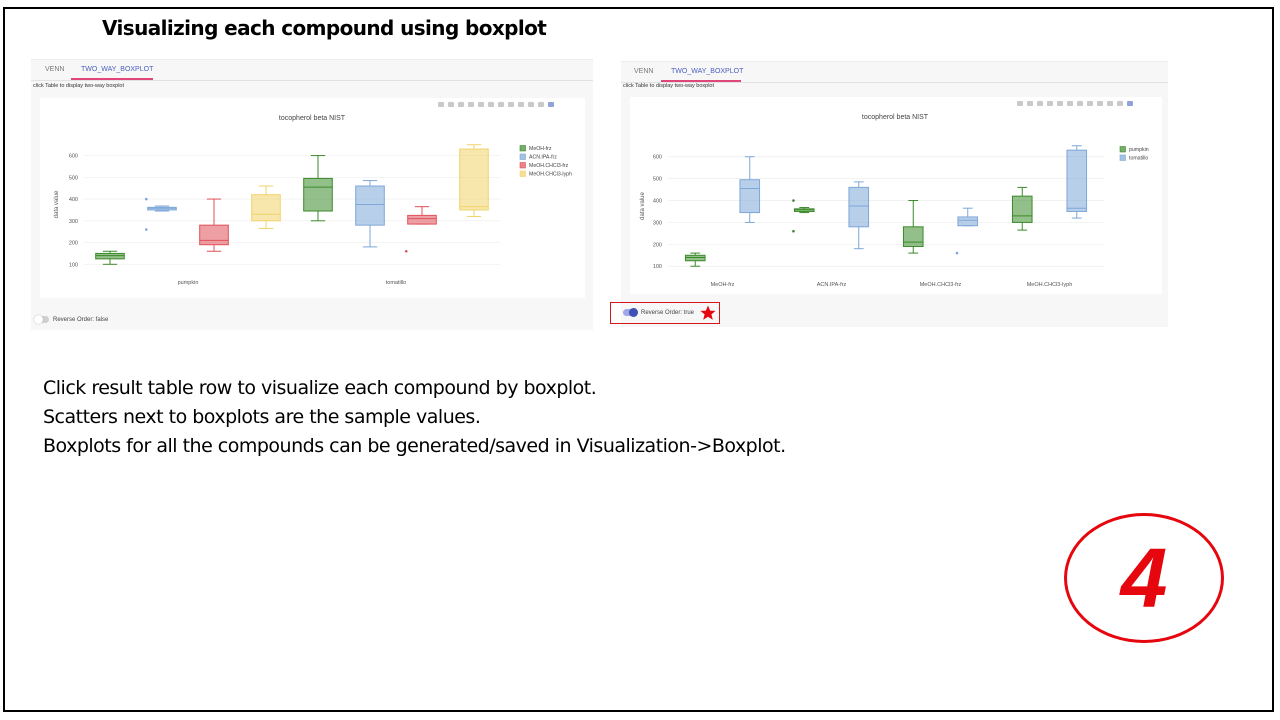 The image size is (1280, 720). Describe the element at coordinates (1050, 285) in the screenshot. I see `x-tick-label: MeOH.CHCl3-lyph` at that location.